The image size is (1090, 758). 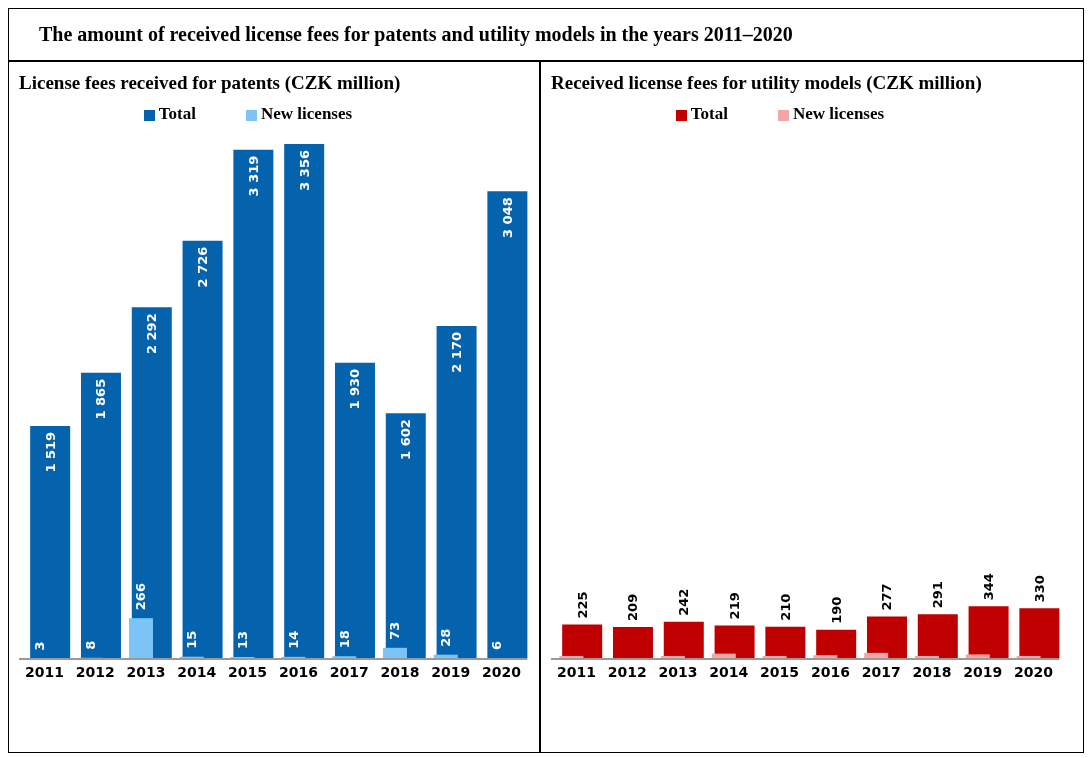 I want to click on data-label: 2 726, so click(x=203, y=267).